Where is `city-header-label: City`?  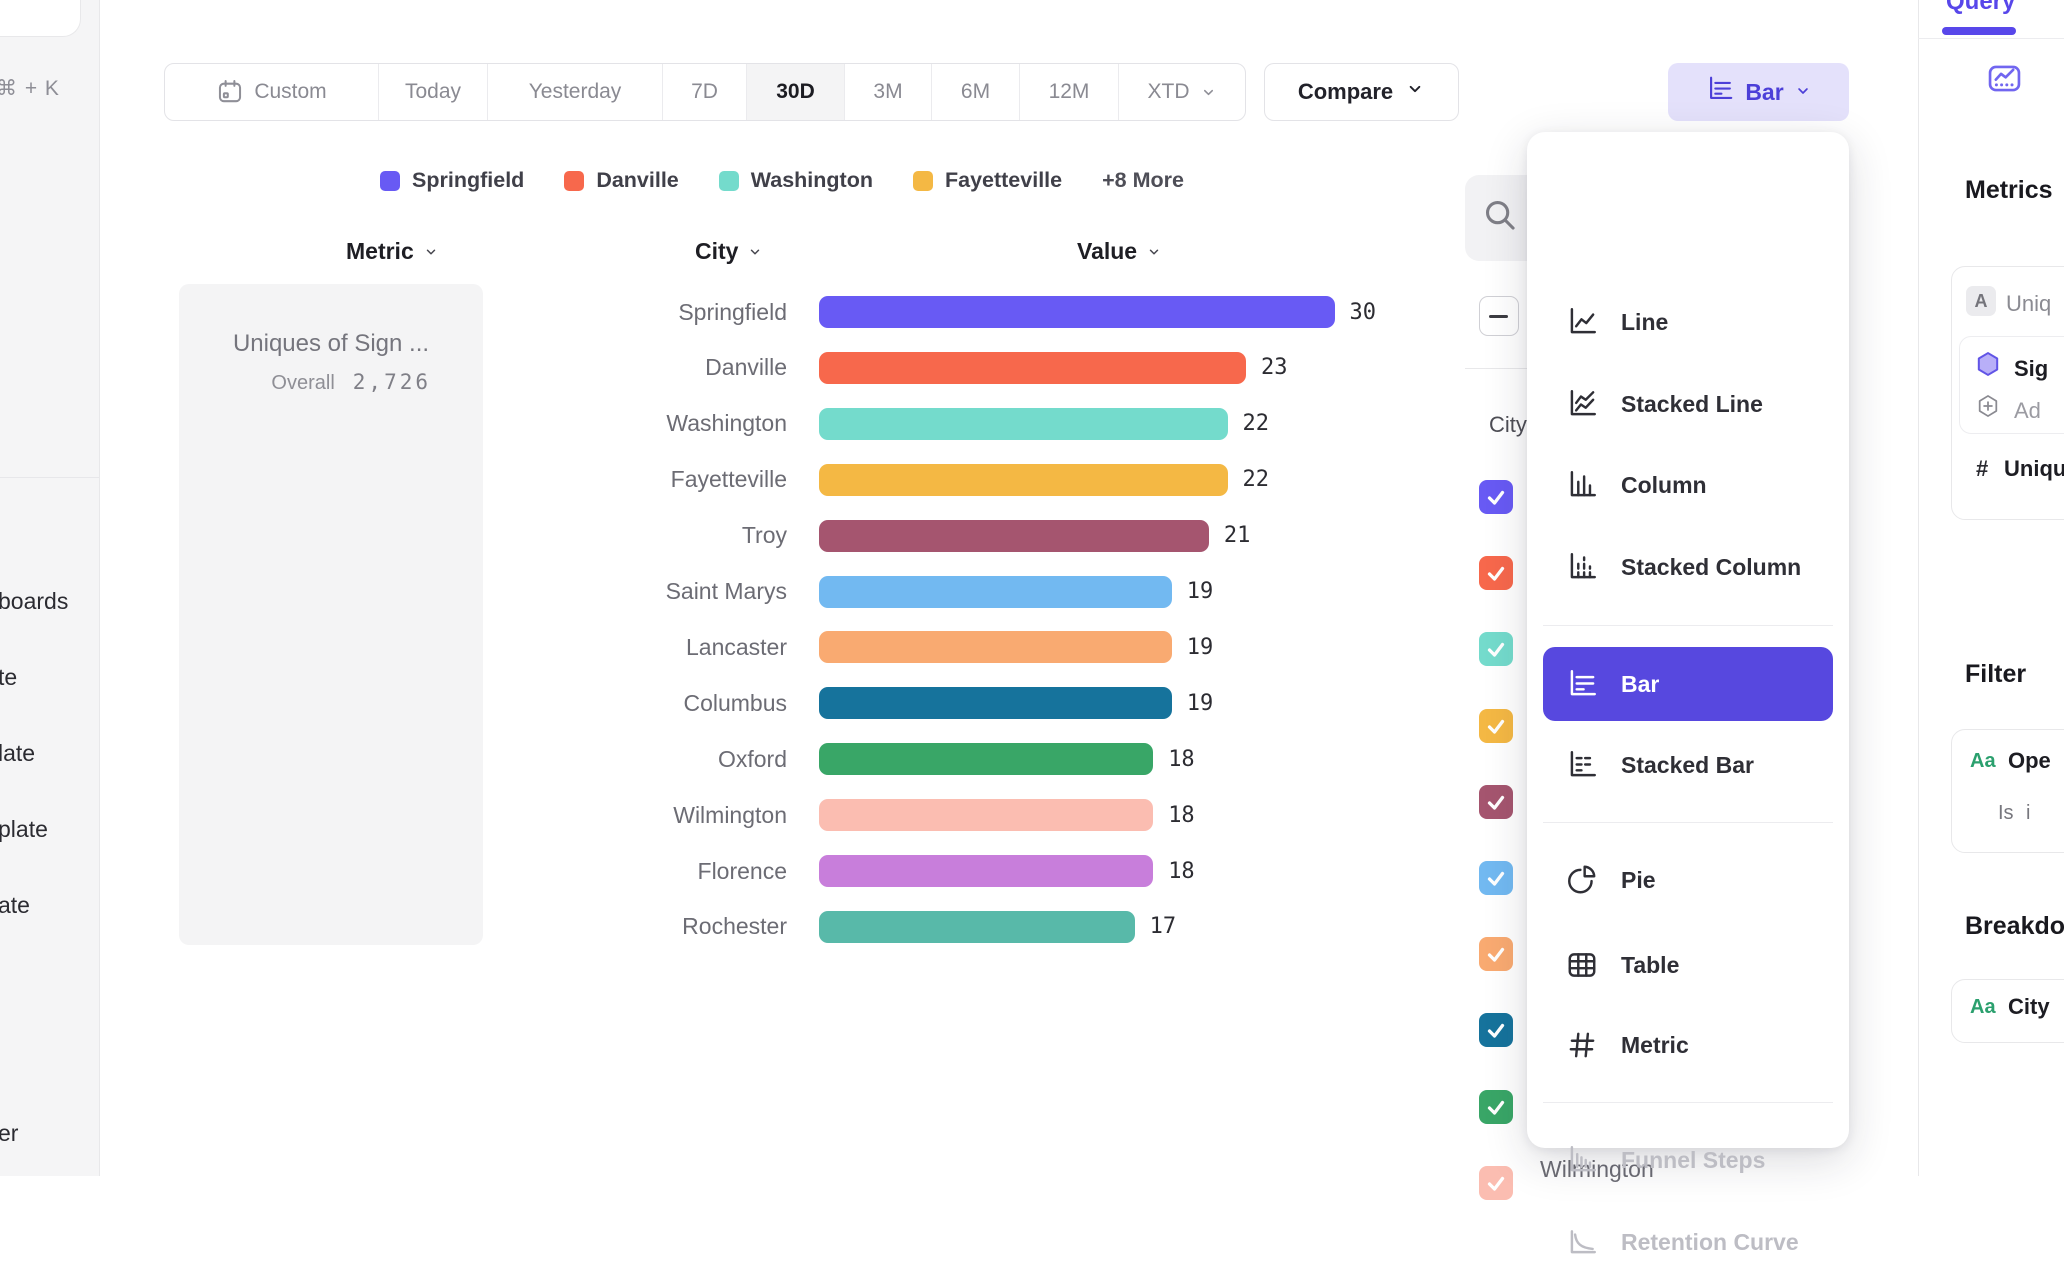 city-header-label: City is located at coordinates (717, 251).